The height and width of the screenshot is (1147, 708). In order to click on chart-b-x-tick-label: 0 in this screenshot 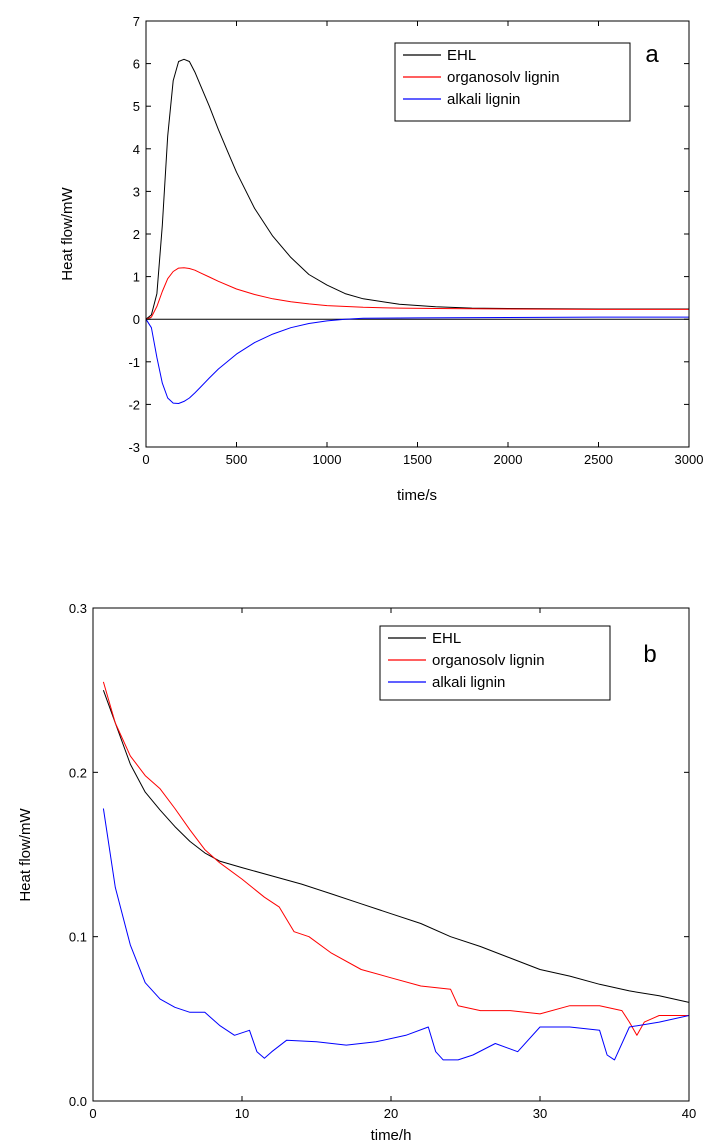, I will do `click(92, 1113)`.